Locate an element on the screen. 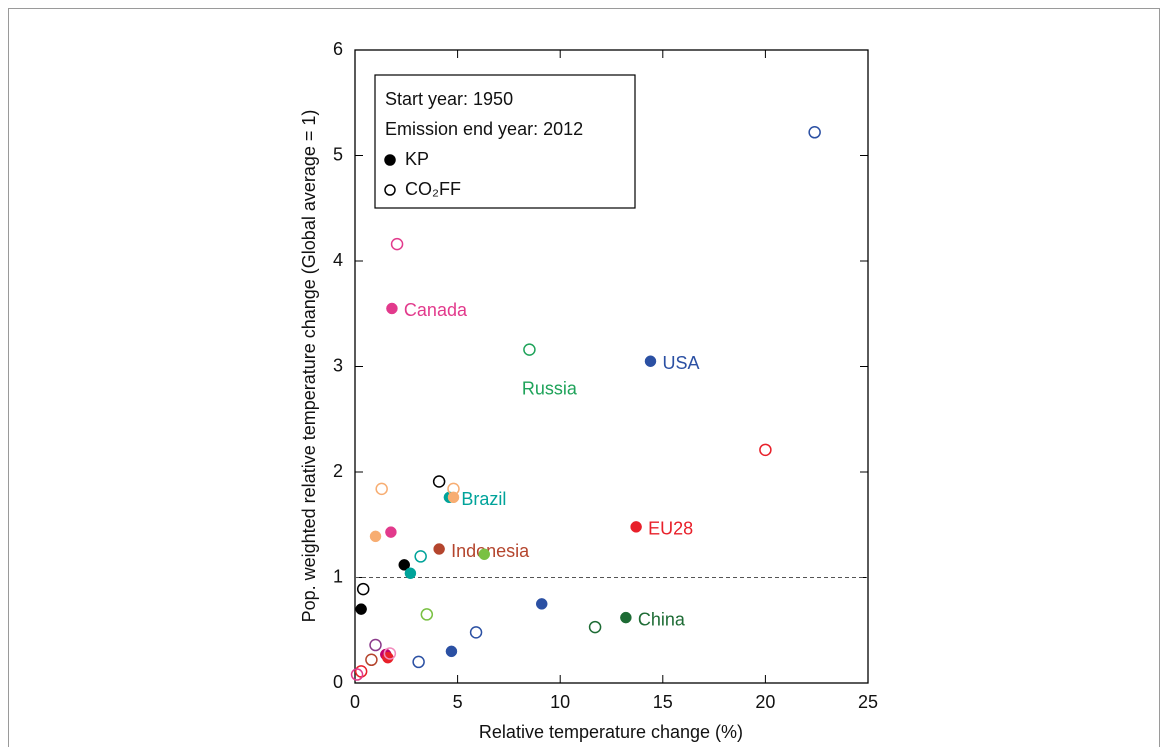 The width and height of the screenshot is (1168, 747). legend-note: Emission end year: 2012 is located at coordinates (484, 129).